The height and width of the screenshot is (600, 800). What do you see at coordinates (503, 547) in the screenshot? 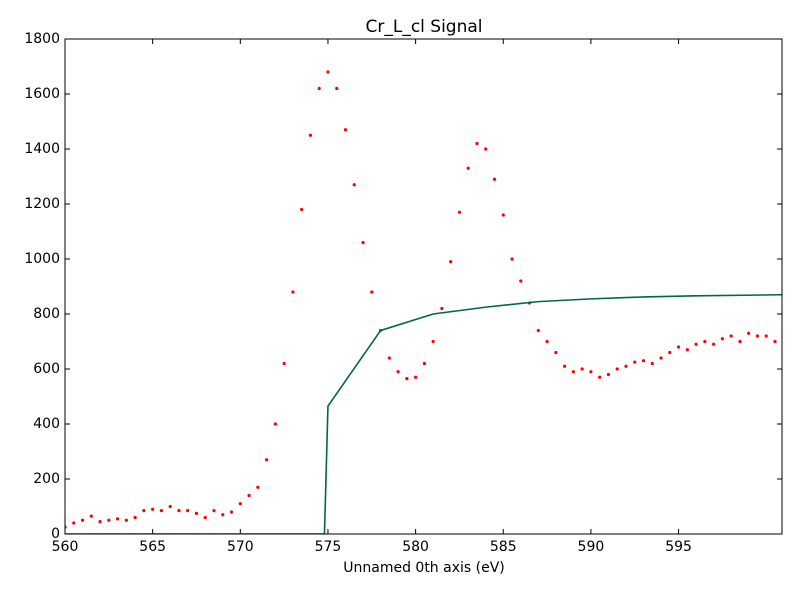
I see `x-tick-label: 585` at bounding box center [503, 547].